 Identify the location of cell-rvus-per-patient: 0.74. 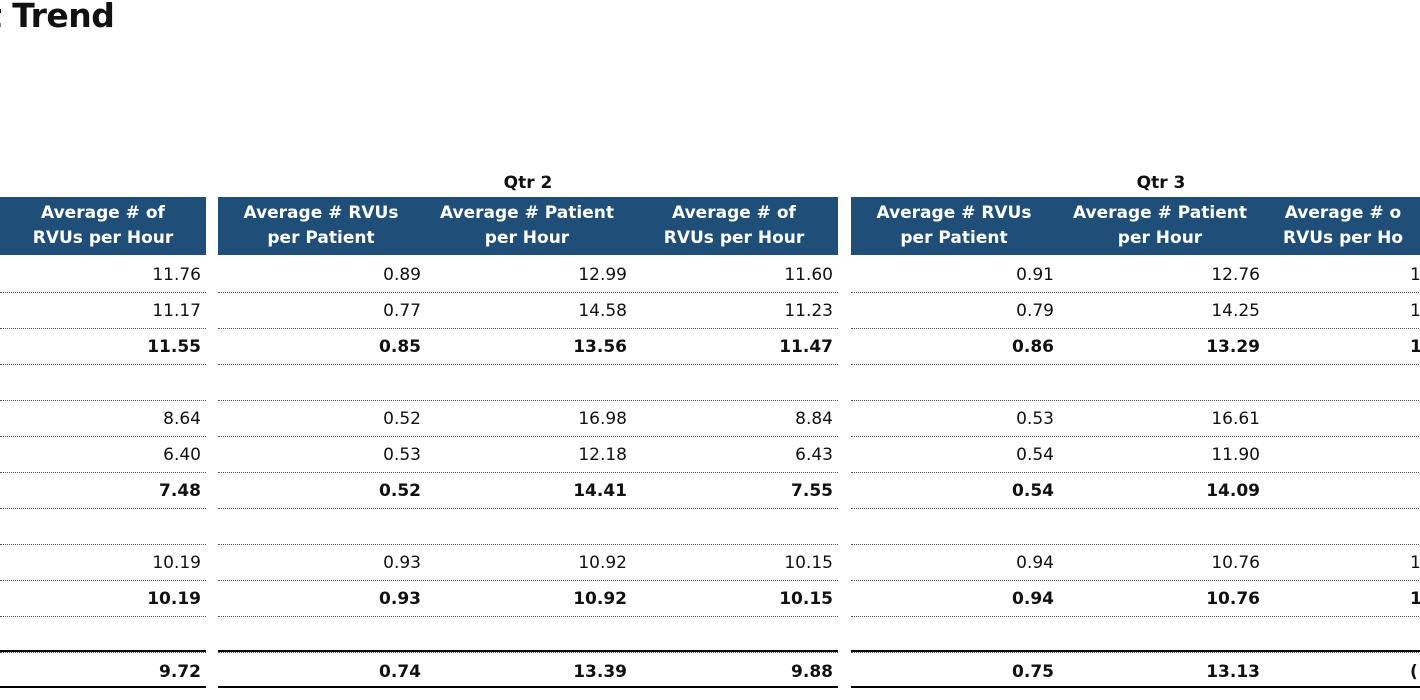
(400, 672).